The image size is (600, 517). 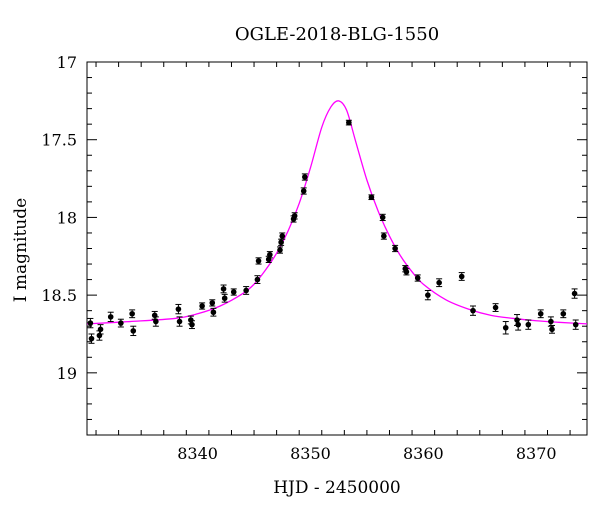 I want to click on y-tick-label: 18.5, so click(x=59, y=295).